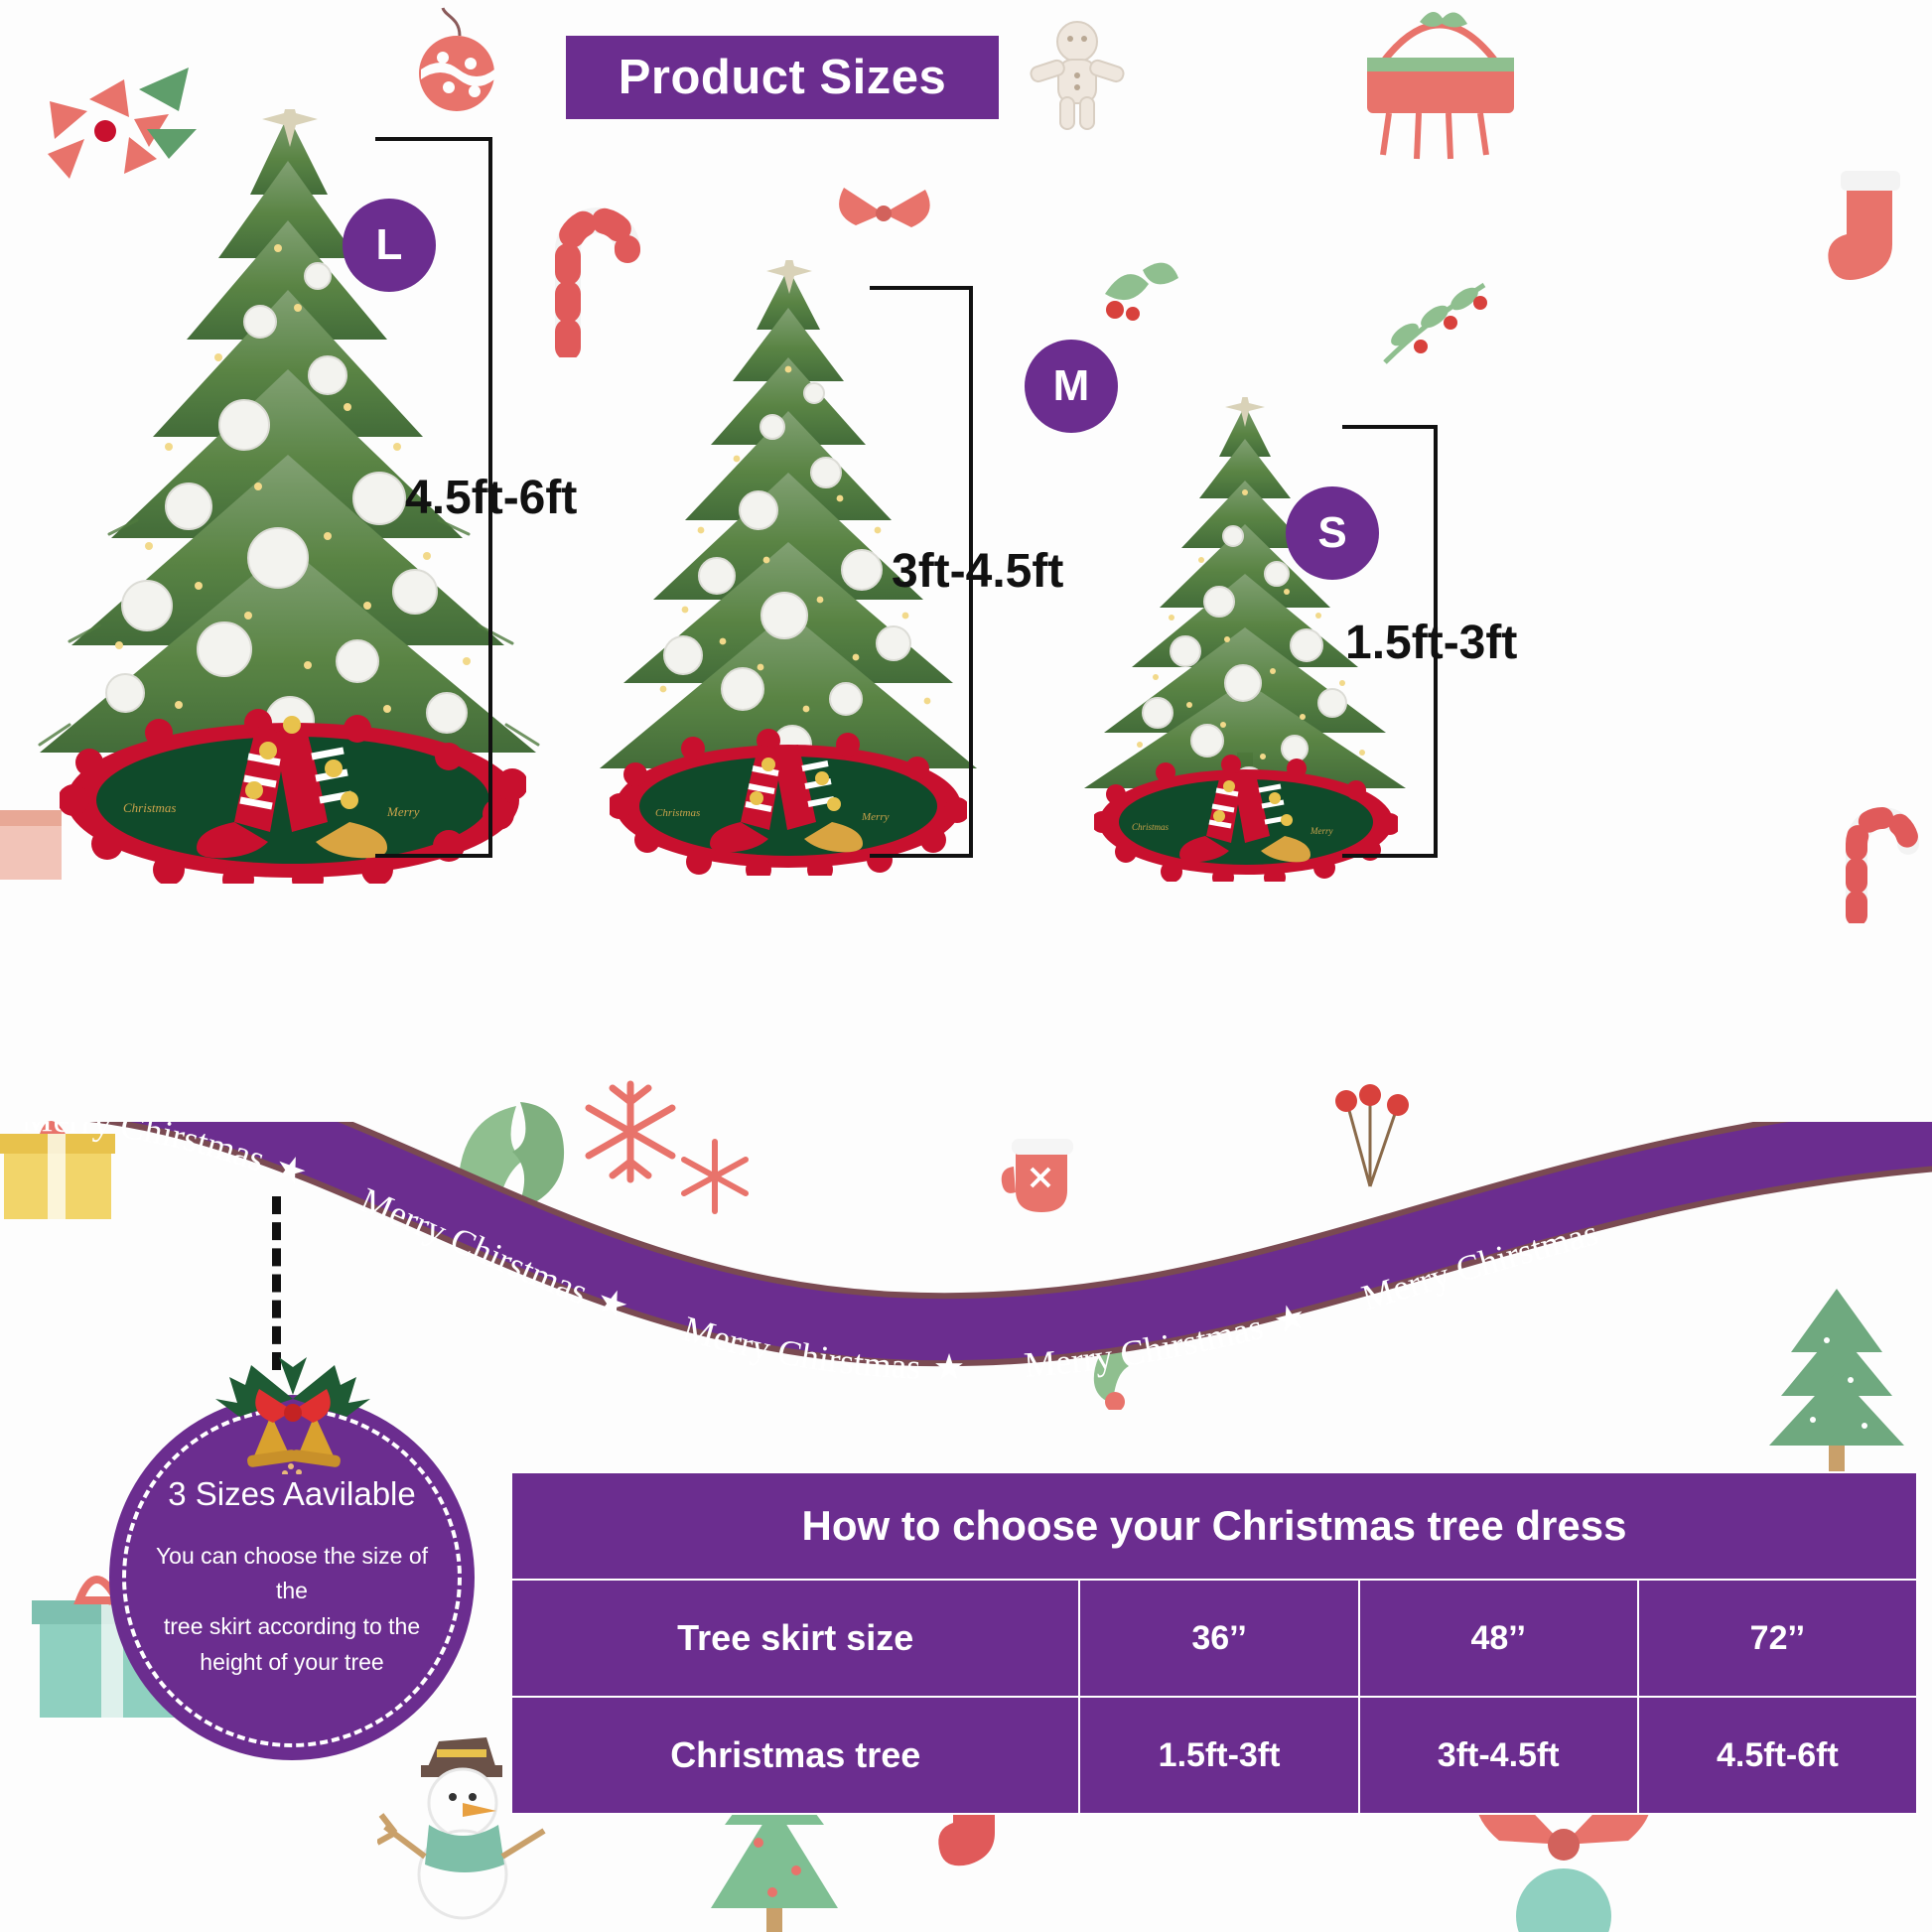 The width and height of the screenshot is (1932, 1932). Describe the element at coordinates (1037, 1175) in the screenshot. I see `mitten-icon` at that location.